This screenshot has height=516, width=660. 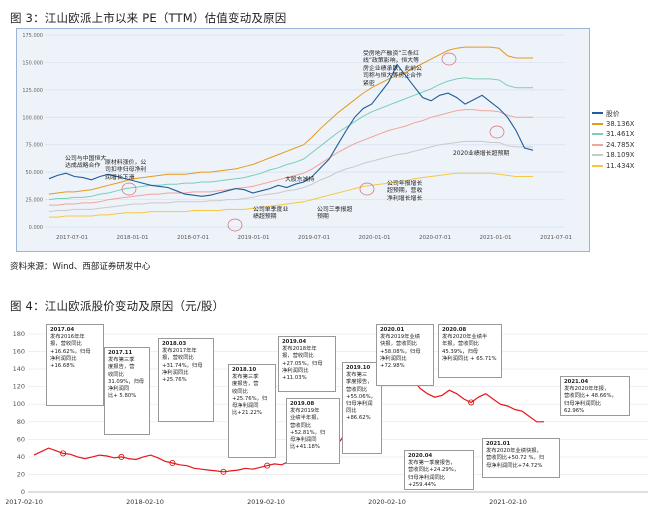 I want to click on legend-item-price: 股价, so click(x=626, y=113).